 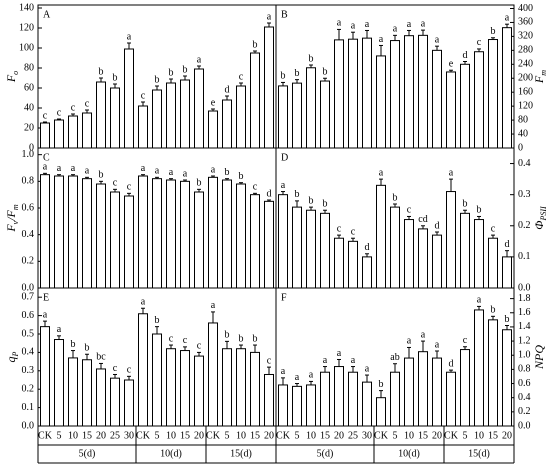 I want to click on y-tick-label: 60, so click(x=29, y=87).